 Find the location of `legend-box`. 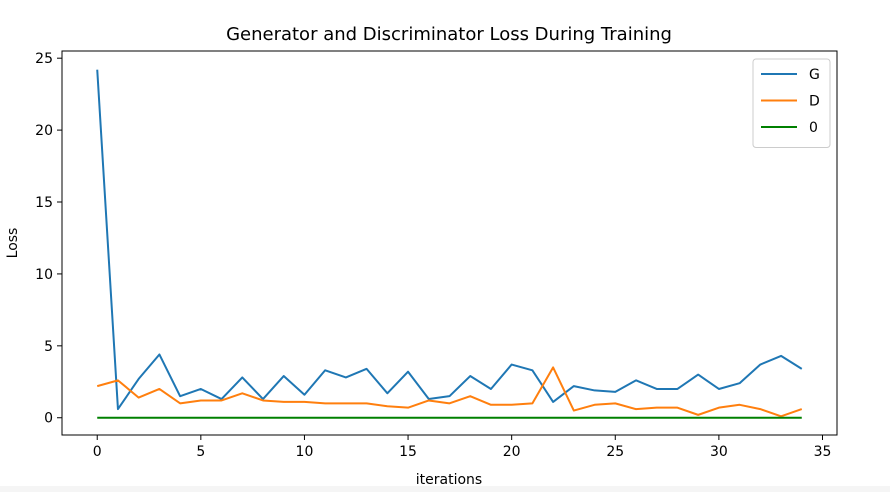

legend-box is located at coordinates (791, 103).